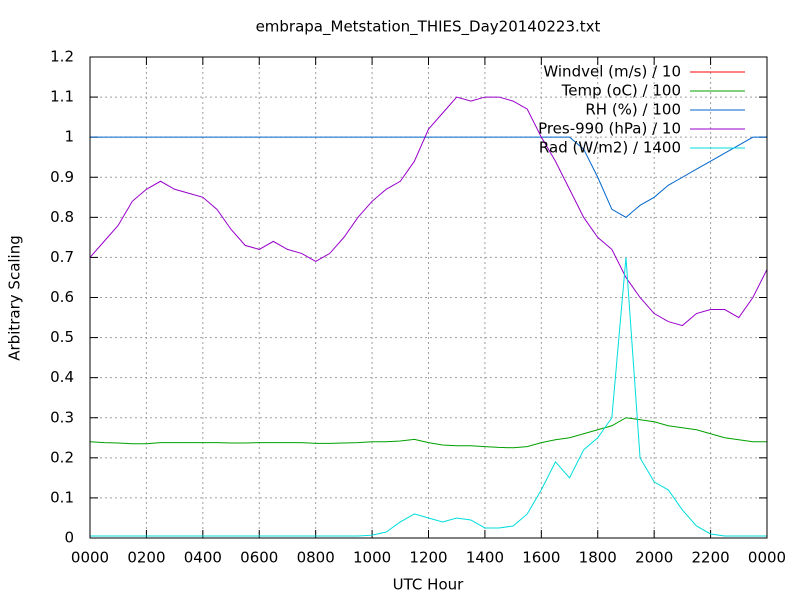 This screenshot has width=800, height=600. I want to click on y-tick-label: 1.1, so click(62, 97).